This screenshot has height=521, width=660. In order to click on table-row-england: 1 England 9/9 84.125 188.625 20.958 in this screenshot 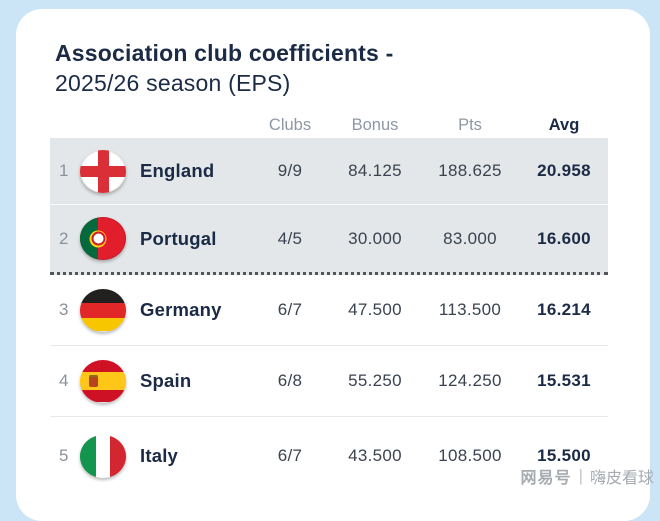, I will do `click(329, 171)`.